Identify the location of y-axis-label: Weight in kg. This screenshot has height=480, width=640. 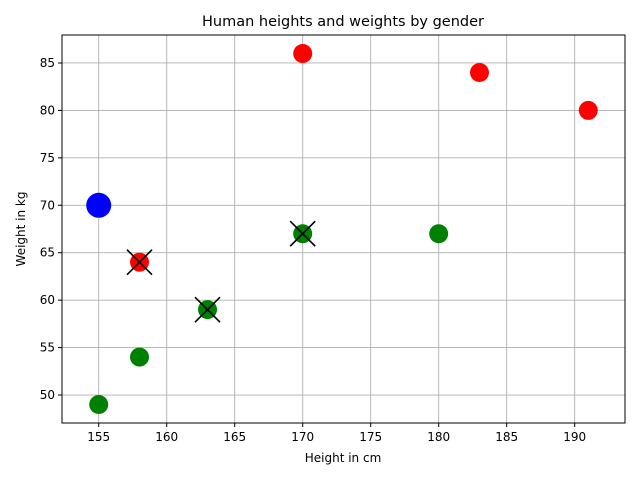
(21, 229).